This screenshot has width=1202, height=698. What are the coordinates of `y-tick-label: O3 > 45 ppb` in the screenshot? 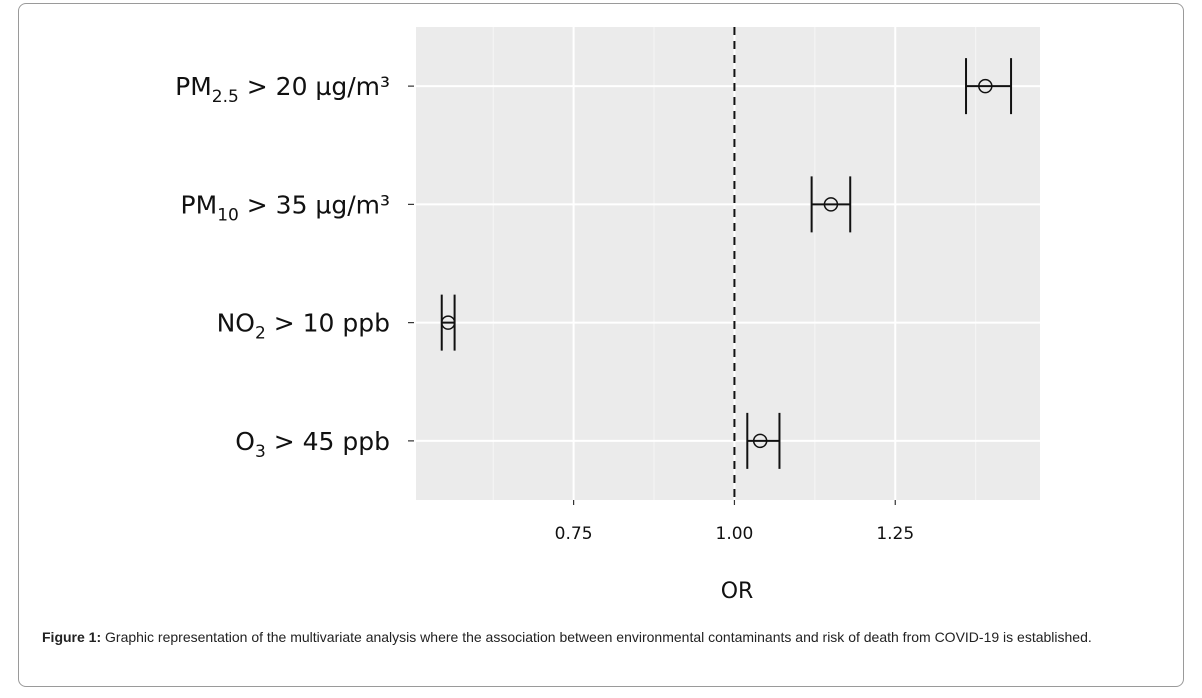 It's located at (312, 444).